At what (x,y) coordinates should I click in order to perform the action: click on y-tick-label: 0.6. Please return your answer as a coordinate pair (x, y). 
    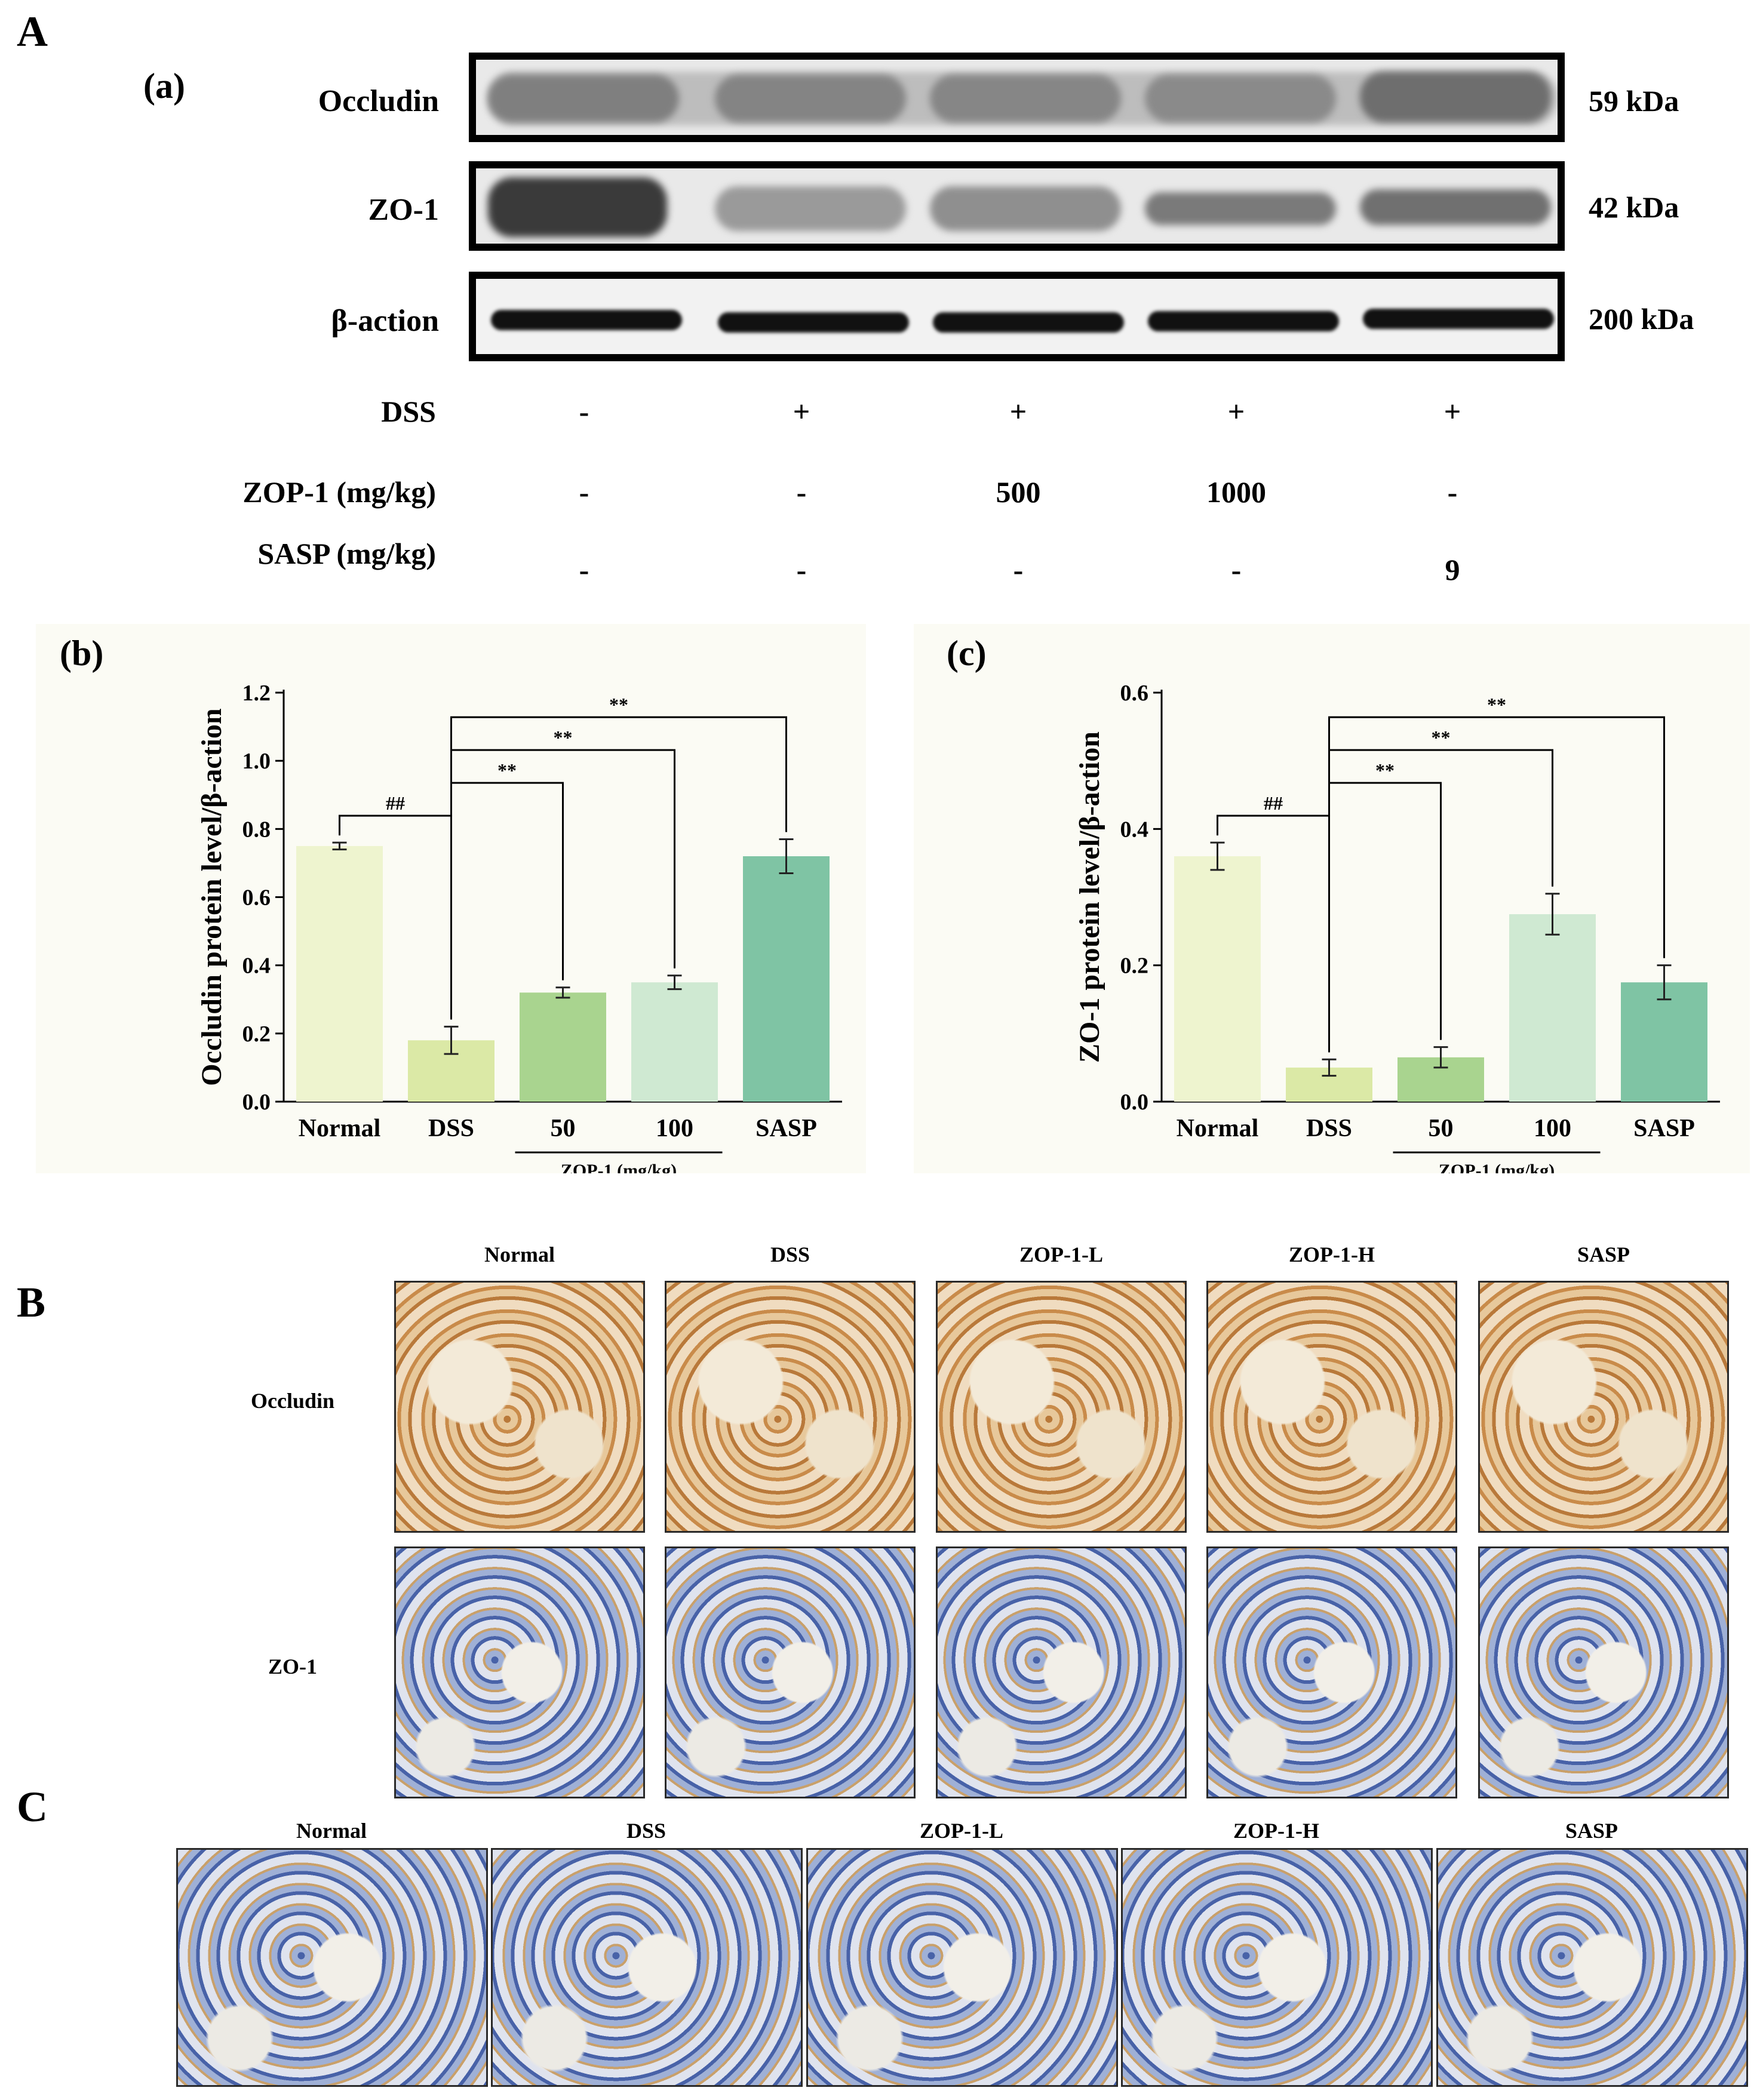
    Looking at the image, I should click on (256, 898).